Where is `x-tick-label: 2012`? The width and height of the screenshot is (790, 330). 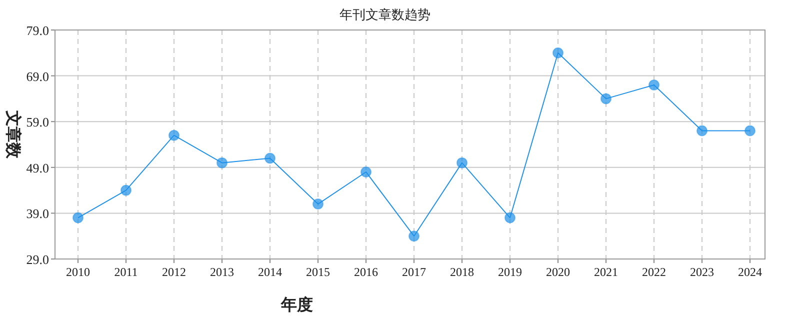 x-tick-label: 2012 is located at coordinates (174, 272).